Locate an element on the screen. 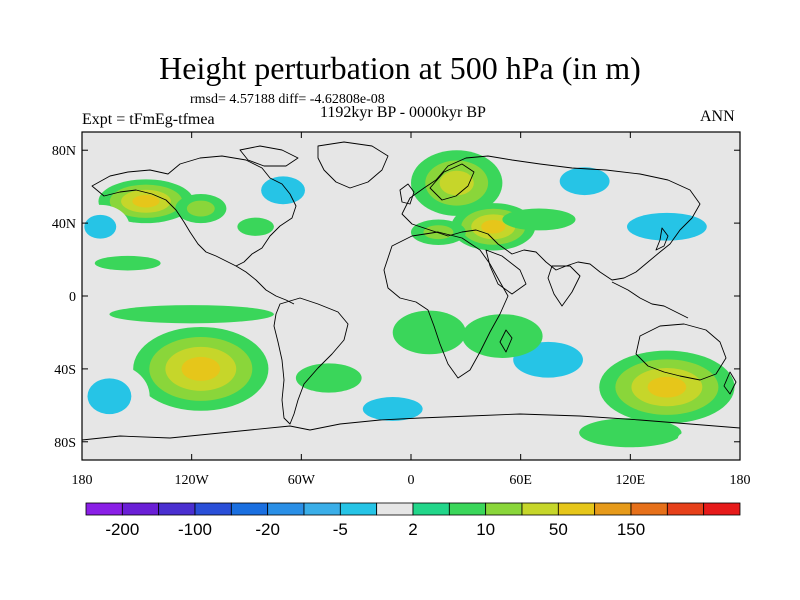 This screenshot has height=600, width=800. coast-india is located at coordinates (564, 286).